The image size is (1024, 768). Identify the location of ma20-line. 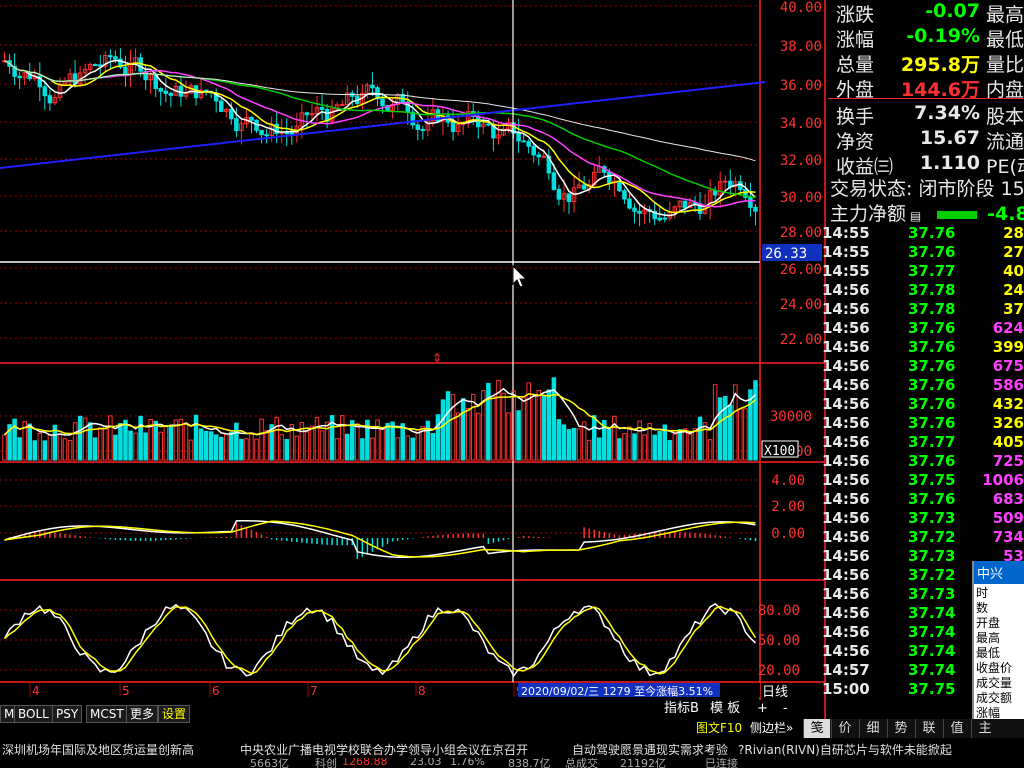
(380, 134).